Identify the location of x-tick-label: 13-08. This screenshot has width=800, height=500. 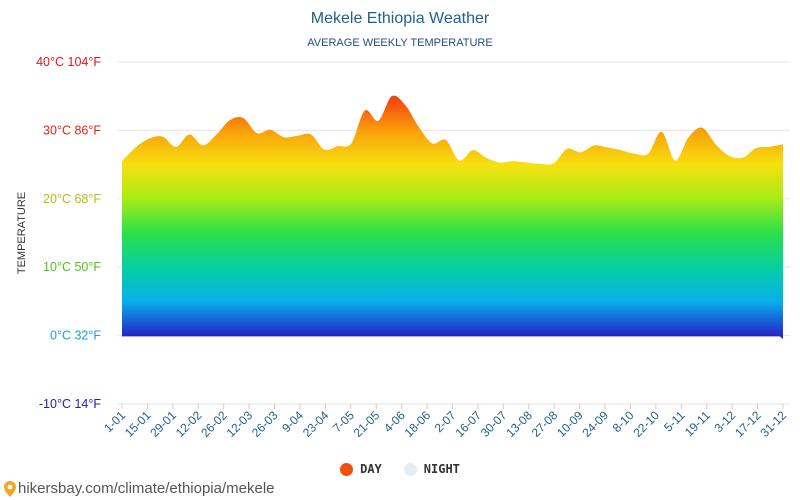
(519, 424).